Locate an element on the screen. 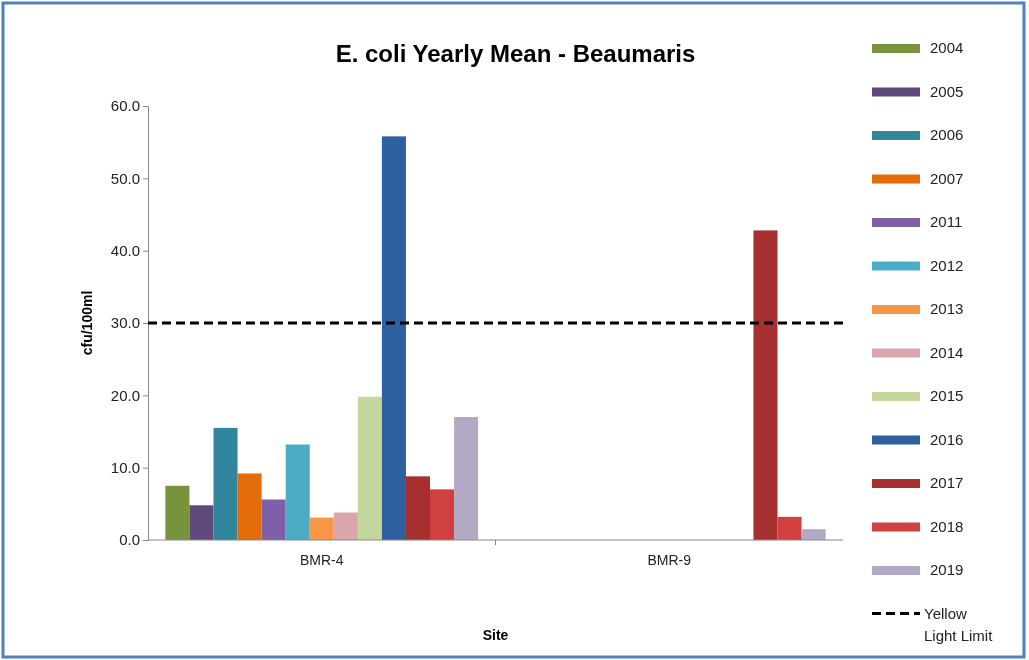  legend-label: 2019 is located at coordinates (947, 569).